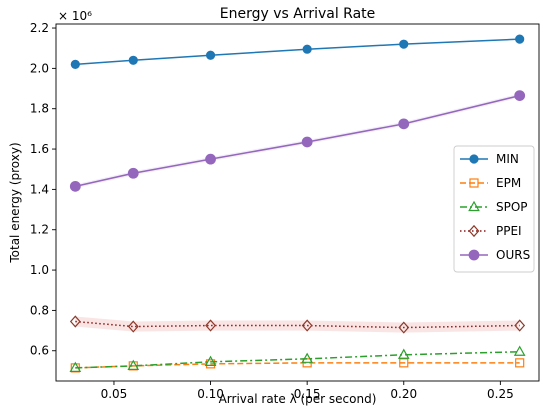 The width and height of the screenshot is (550, 408). What do you see at coordinates (491, 231) in the screenshot?
I see `legend-item-ppei: PPEI` at bounding box center [491, 231].